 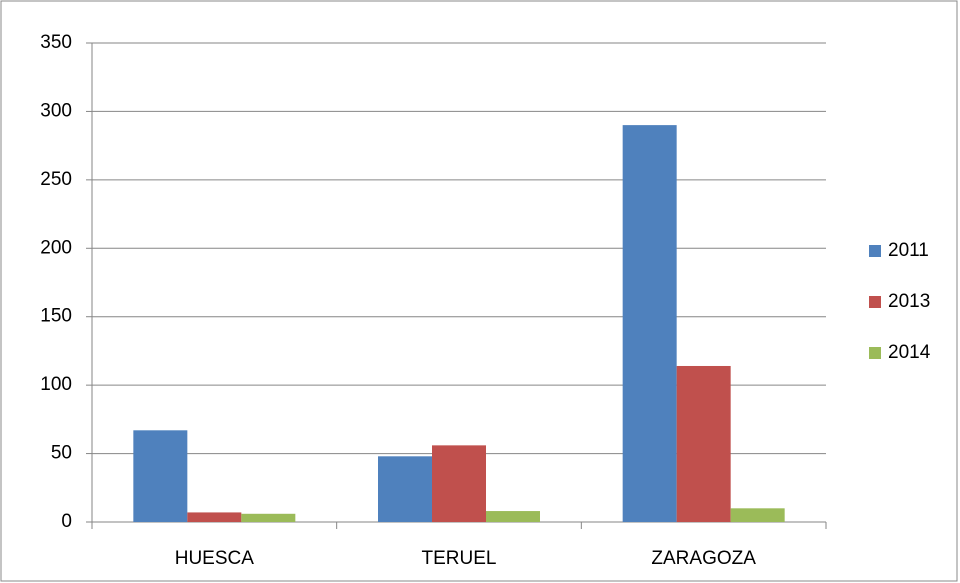 I want to click on legend-label: 2011, so click(x=908, y=250).